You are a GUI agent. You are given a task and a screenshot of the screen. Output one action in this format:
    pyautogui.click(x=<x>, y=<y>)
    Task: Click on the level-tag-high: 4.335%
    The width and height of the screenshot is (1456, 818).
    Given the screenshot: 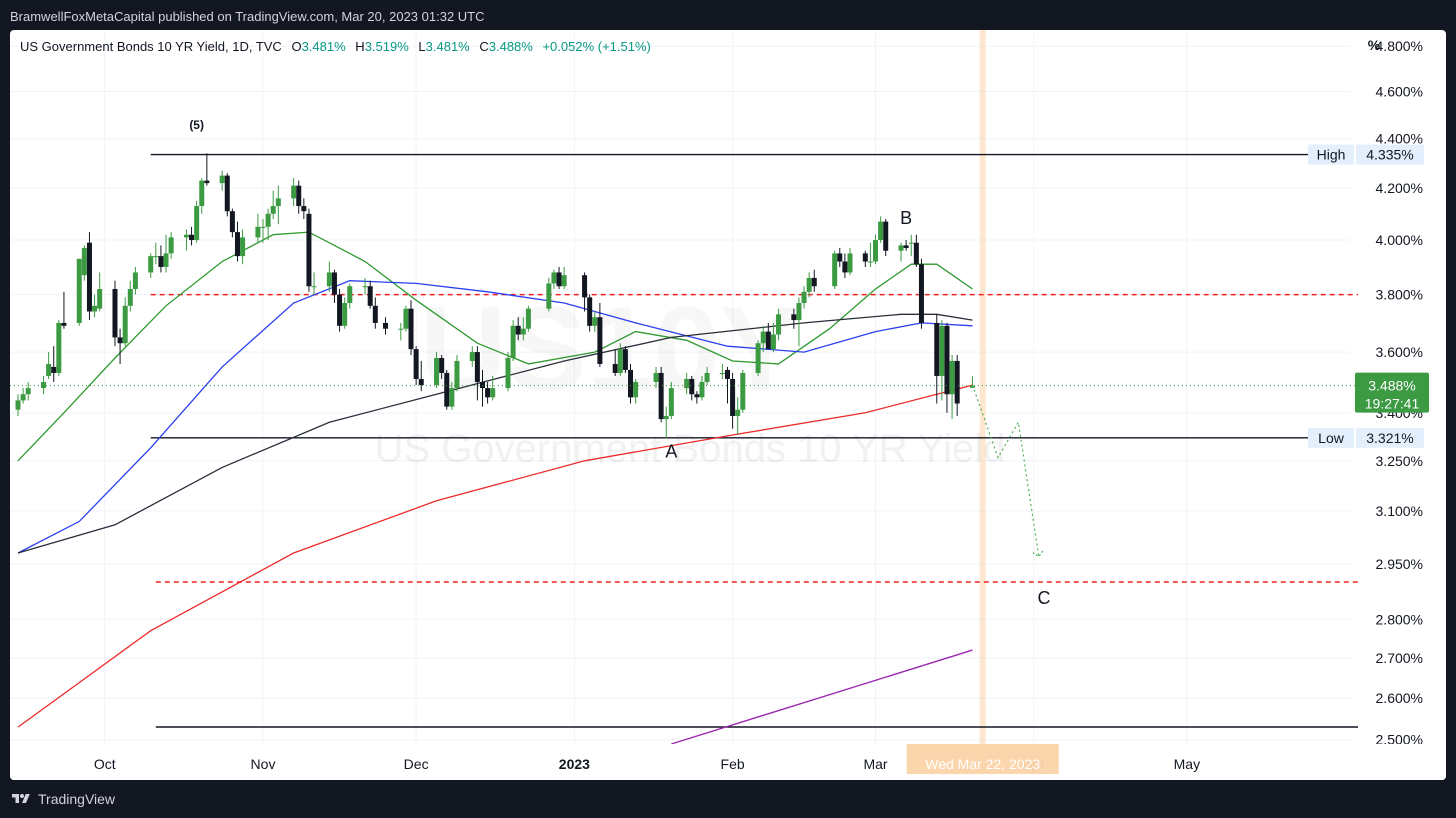 What is the action you would take?
    pyautogui.click(x=1389, y=155)
    